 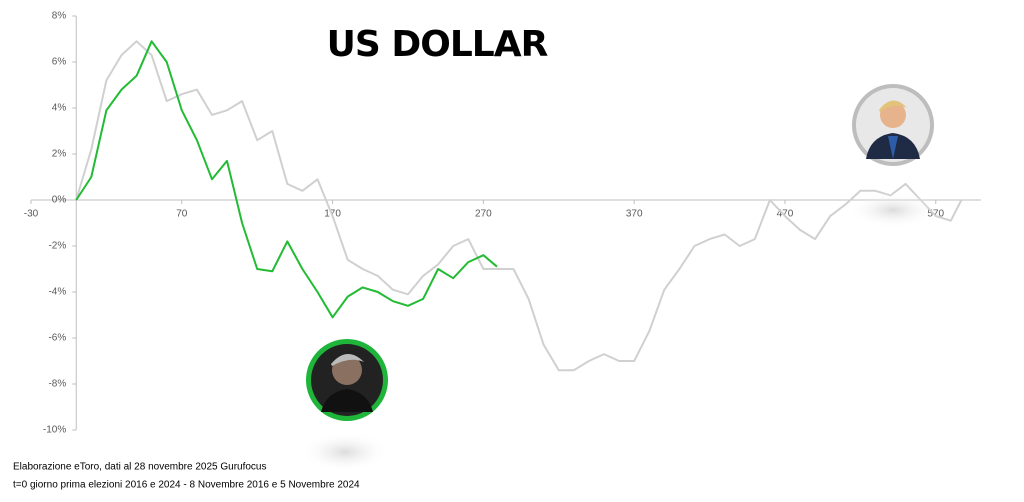 What do you see at coordinates (59, 62) in the screenshot?
I see `y-tick-label: 6%` at bounding box center [59, 62].